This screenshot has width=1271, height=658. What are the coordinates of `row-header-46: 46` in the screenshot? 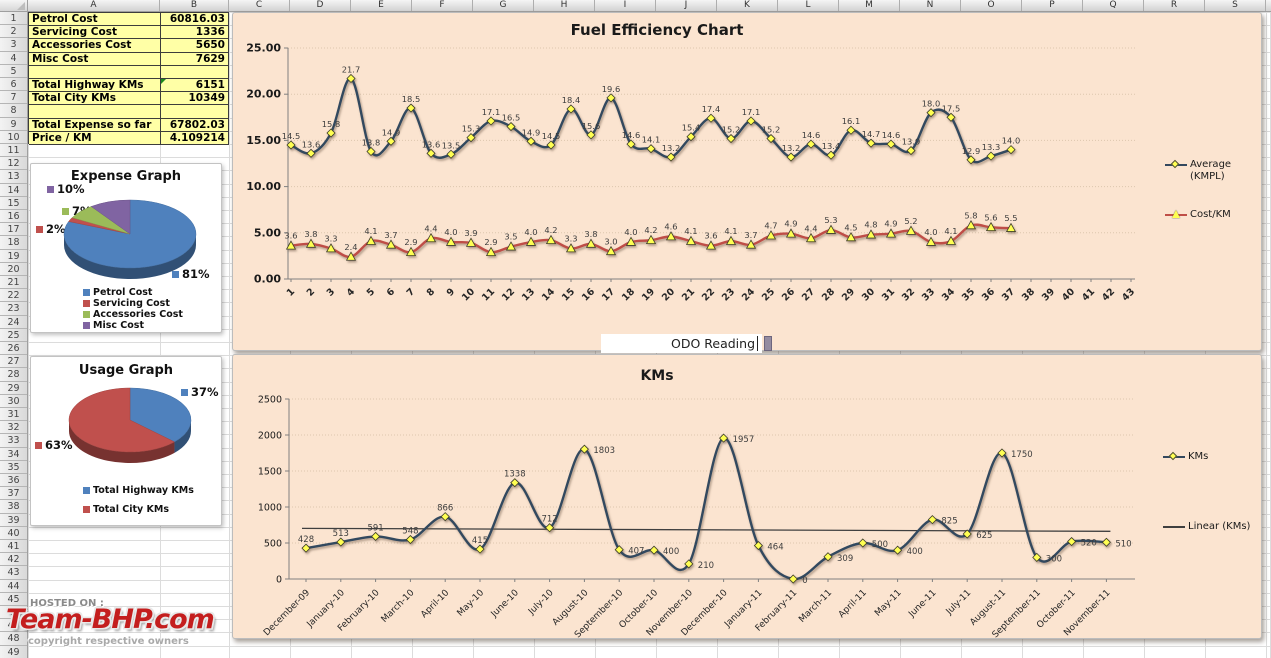 It's located at (13, 613).